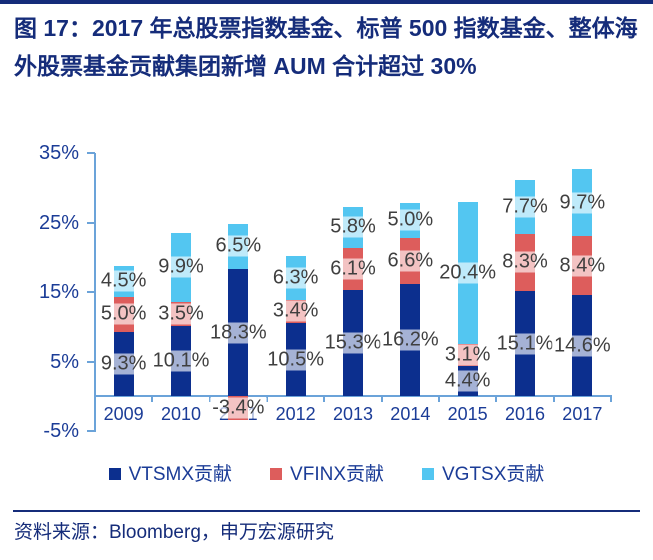 This screenshot has width=653, height=560. What do you see at coordinates (353, 414) in the screenshot?
I see `x-axis-category-label: 2013` at bounding box center [353, 414].